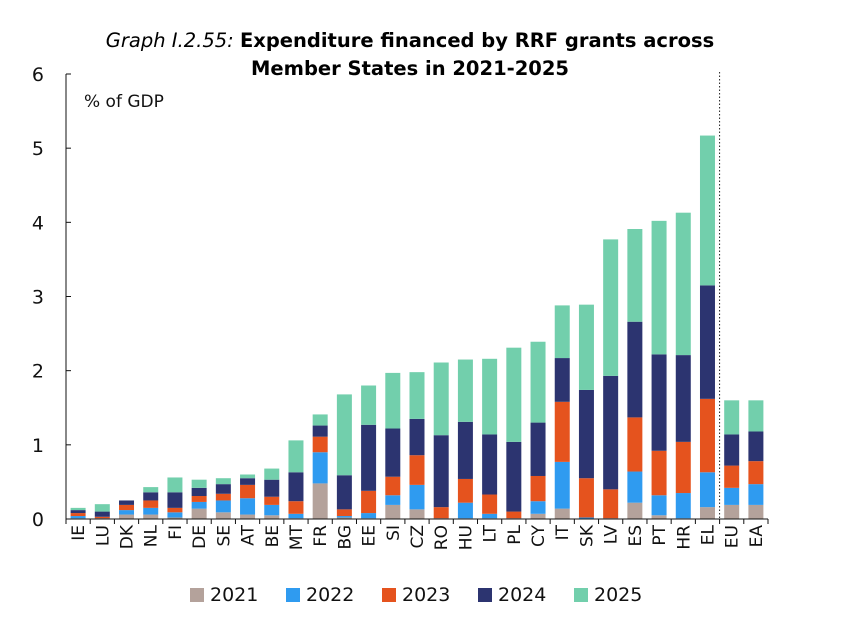  I want to click on x-tick-label-lu: LU, so click(103, 535).